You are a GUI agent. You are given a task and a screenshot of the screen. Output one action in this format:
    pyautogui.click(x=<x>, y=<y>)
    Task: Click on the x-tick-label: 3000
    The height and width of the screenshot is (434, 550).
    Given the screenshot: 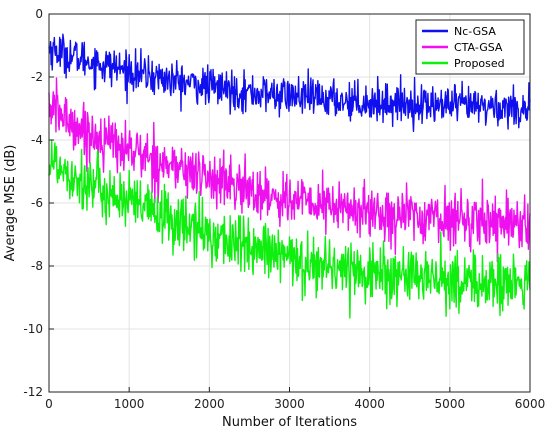 What is the action you would take?
    pyautogui.click(x=289, y=404)
    